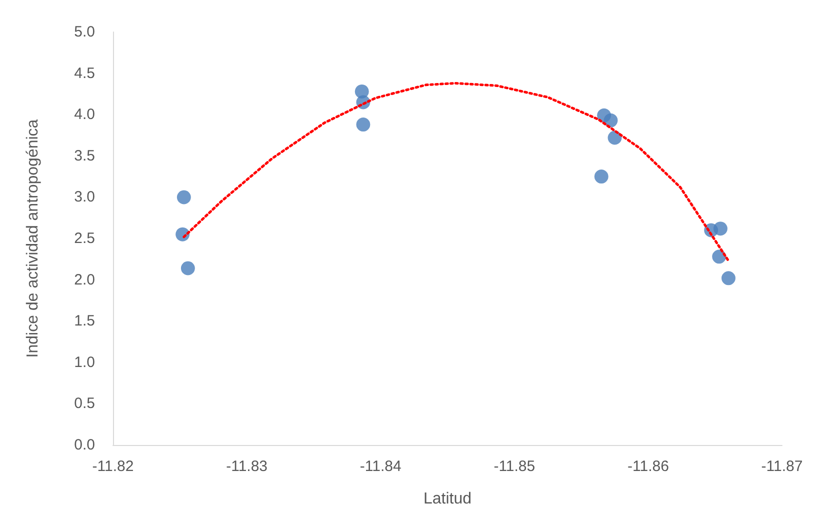 Image resolution: width=834 pixels, height=531 pixels. Describe the element at coordinates (33, 238) in the screenshot. I see `y-axis-title: Indice de actividad antropogénica` at that location.